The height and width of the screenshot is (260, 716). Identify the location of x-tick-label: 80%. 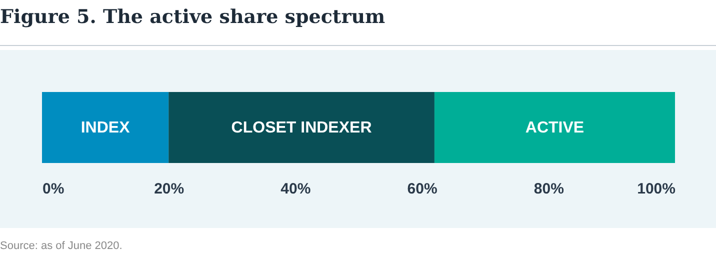
(549, 189).